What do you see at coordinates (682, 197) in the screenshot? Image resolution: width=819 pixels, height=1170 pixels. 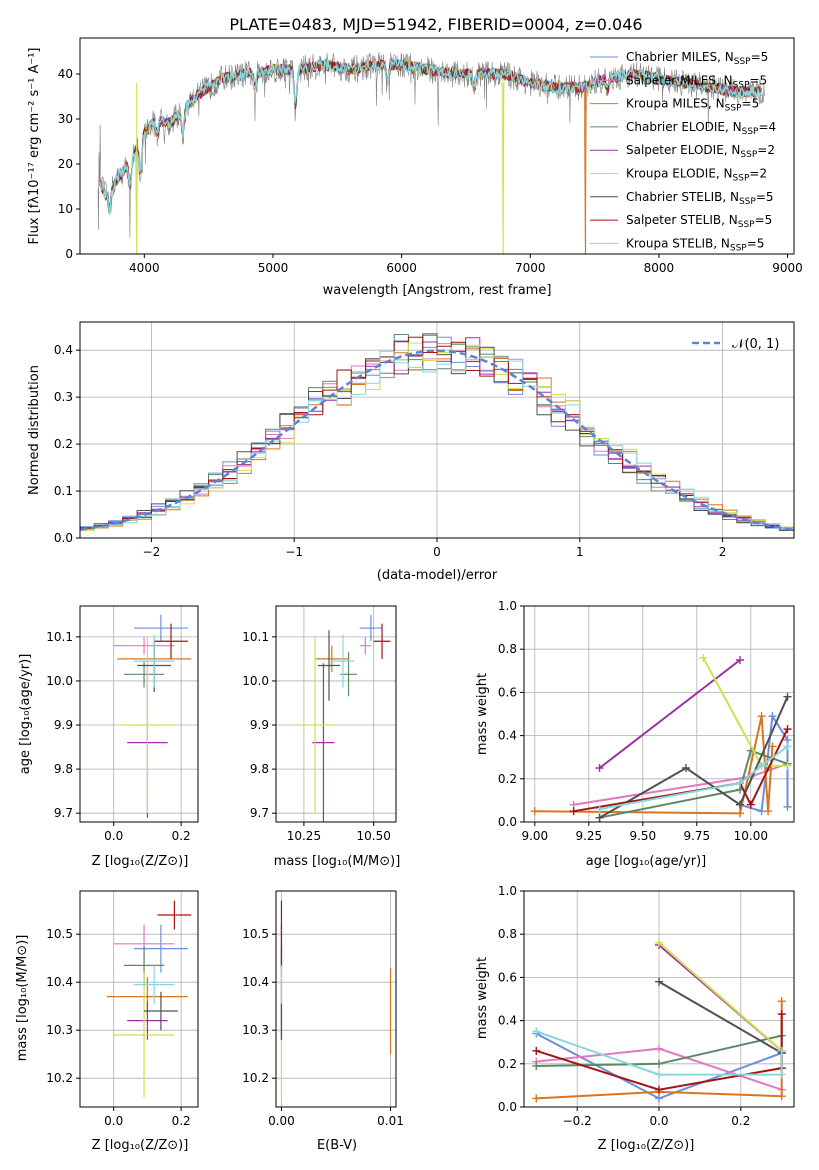 I see `legend-name: Chabrier STELIB, N` at bounding box center [682, 197].